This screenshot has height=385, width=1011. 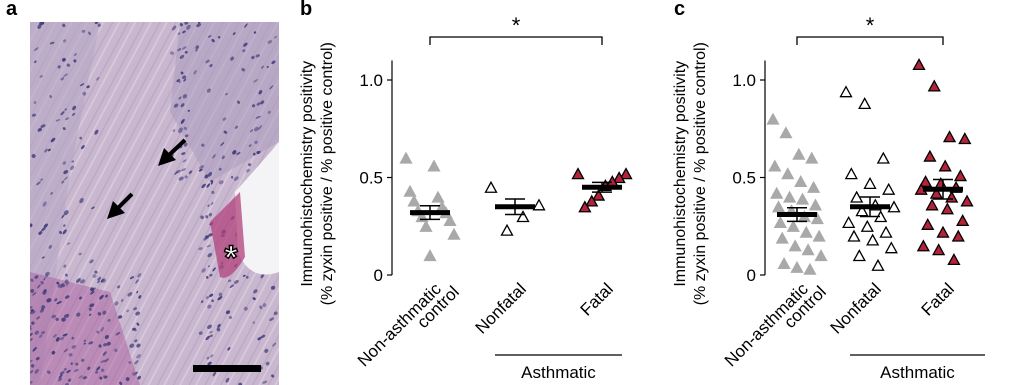 I want to click on asterisk-marker: *, so click(x=231, y=258).